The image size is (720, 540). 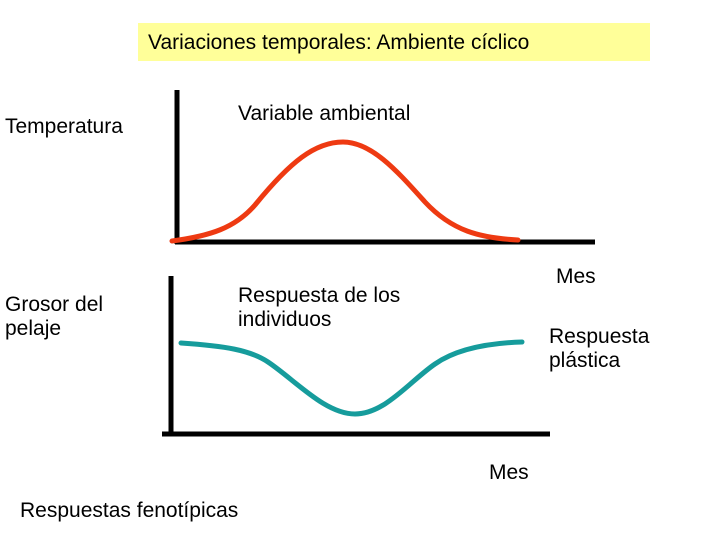 What do you see at coordinates (576, 276) in the screenshot?
I see `month-label-top: Mes` at bounding box center [576, 276].